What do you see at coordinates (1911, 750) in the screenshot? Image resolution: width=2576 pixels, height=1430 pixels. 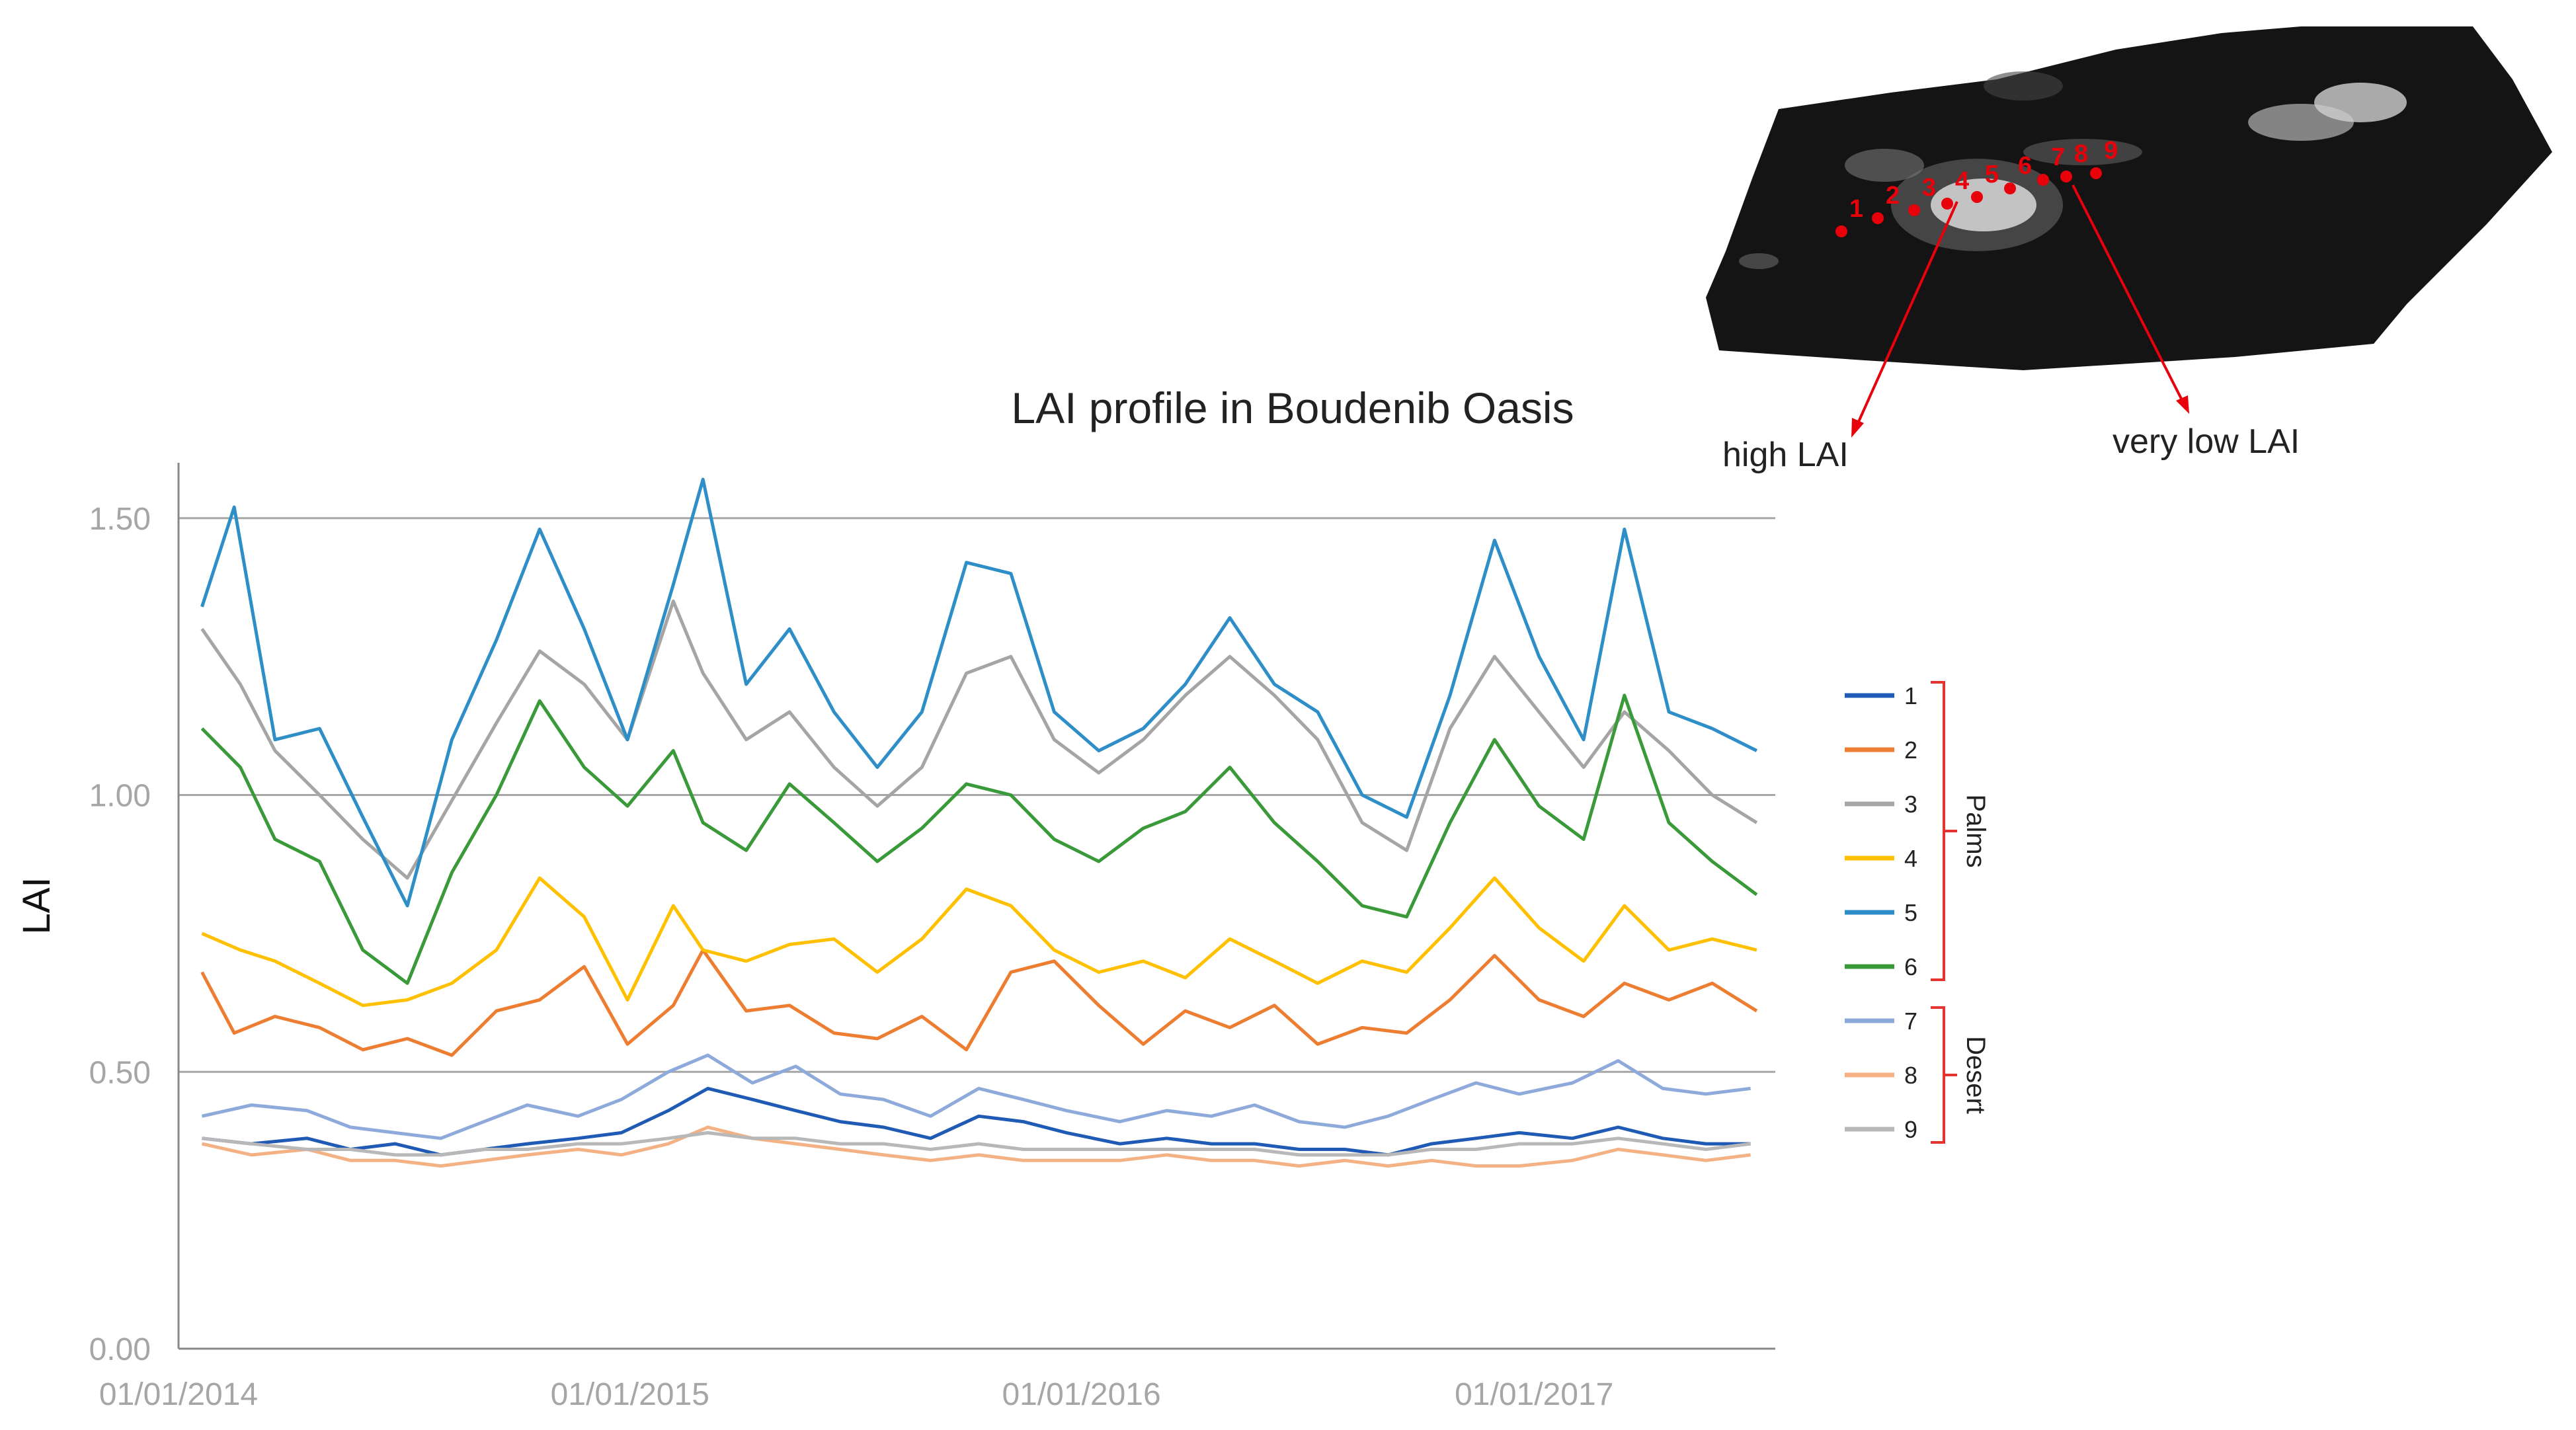 I see `legend-label-2: 2` at bounding box center [1911, 750].